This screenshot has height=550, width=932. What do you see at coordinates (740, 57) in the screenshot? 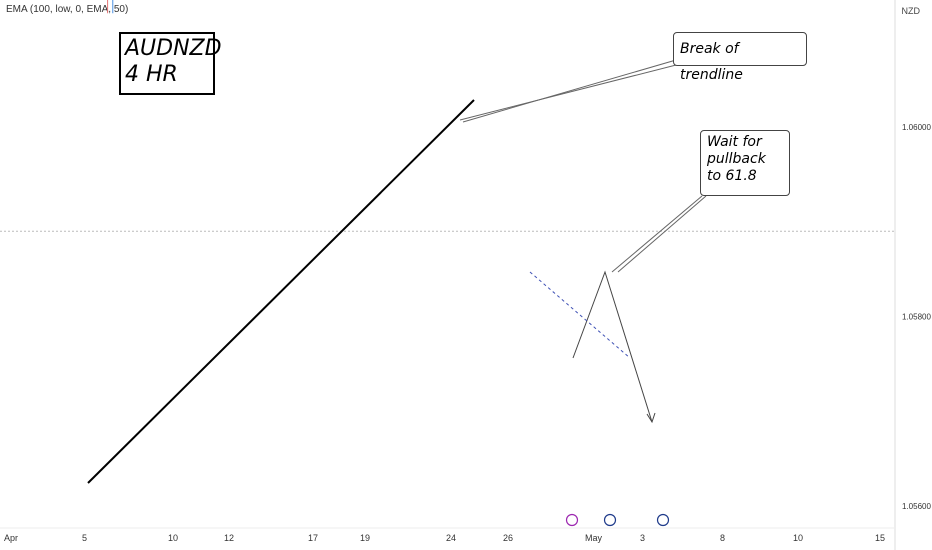
I see `callout-trendline-break: Break of trendline` at bounding box center [740, 57].